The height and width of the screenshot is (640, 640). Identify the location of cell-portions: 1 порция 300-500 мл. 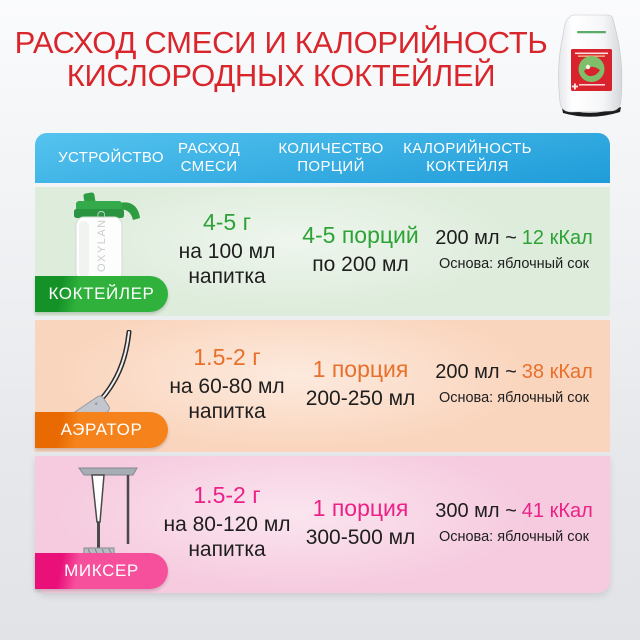
(360, 524).